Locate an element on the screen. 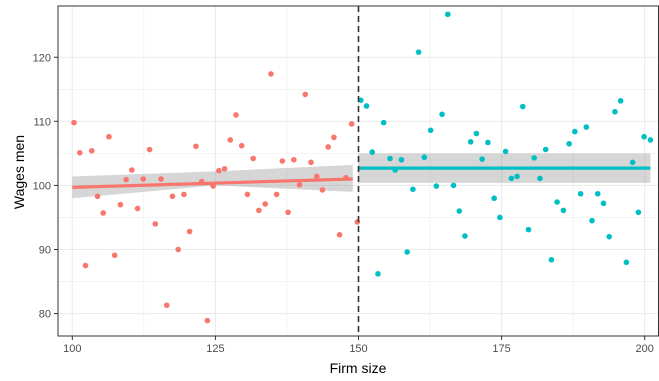 The height and width of the screenshot is (381, 659). fit-lines is located at coordinates (361, 177).